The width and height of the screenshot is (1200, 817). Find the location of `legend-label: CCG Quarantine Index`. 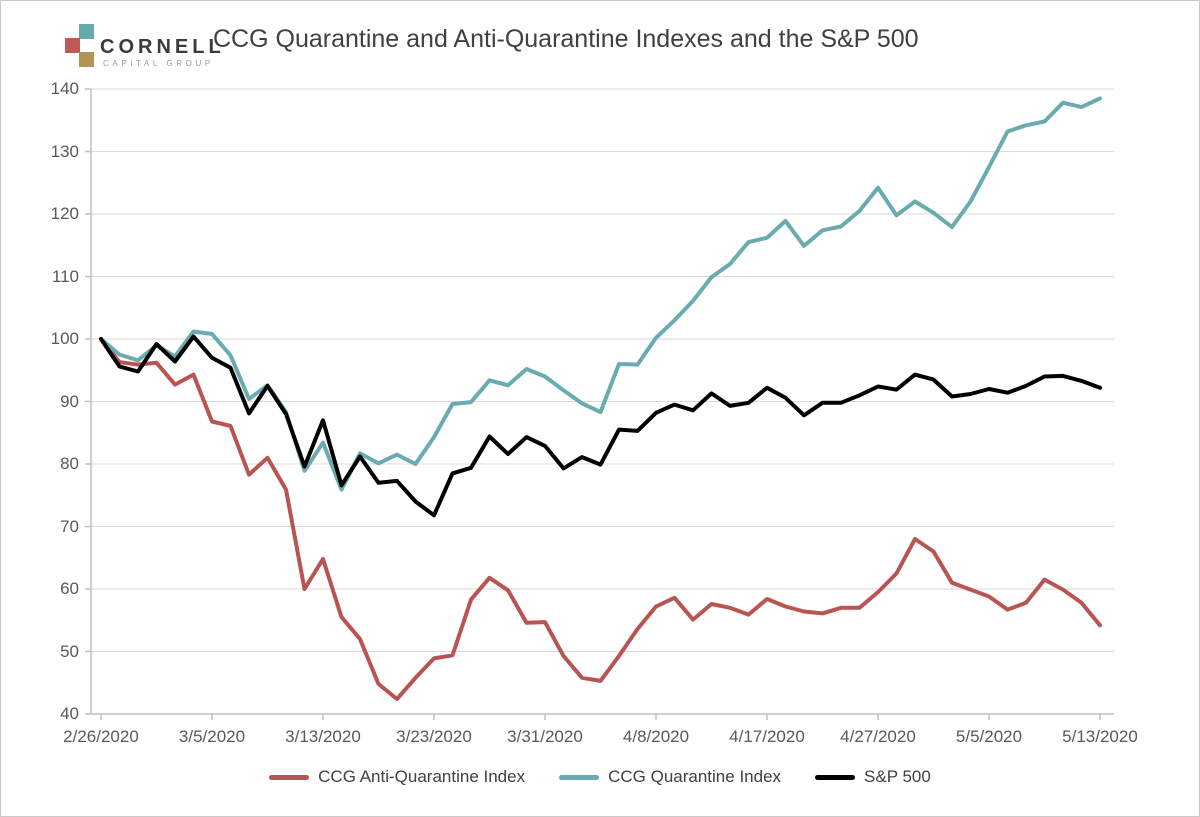

legend-label: CCG Quarantine Index is located at coordinates (695, 776).